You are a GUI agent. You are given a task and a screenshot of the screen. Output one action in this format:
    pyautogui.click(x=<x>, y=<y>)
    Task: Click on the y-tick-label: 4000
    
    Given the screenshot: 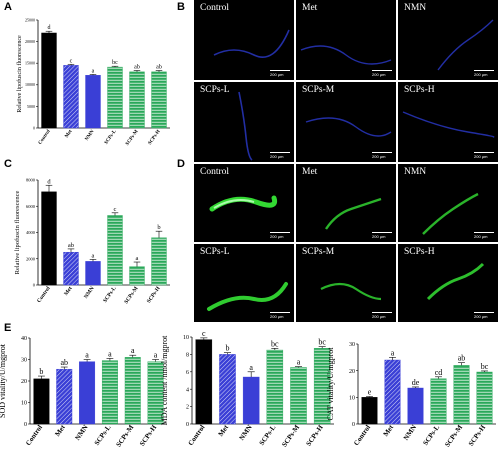 What is the action you would take?
    pyautogui.click(x=31, y=232)
    